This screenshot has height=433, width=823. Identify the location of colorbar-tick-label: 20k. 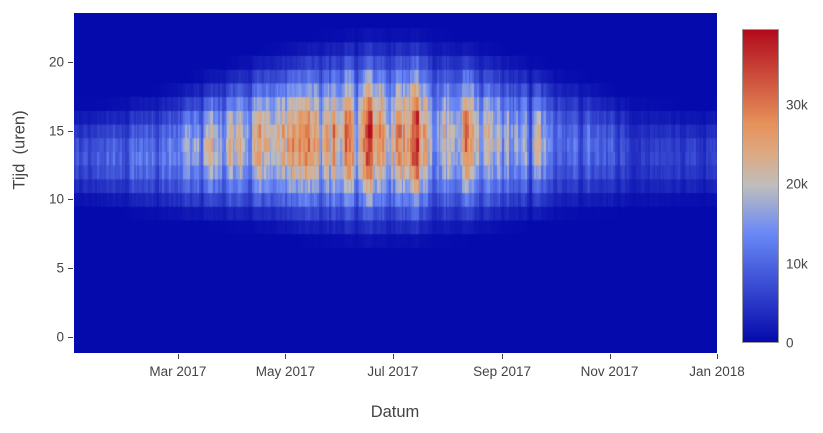
(797, 184).